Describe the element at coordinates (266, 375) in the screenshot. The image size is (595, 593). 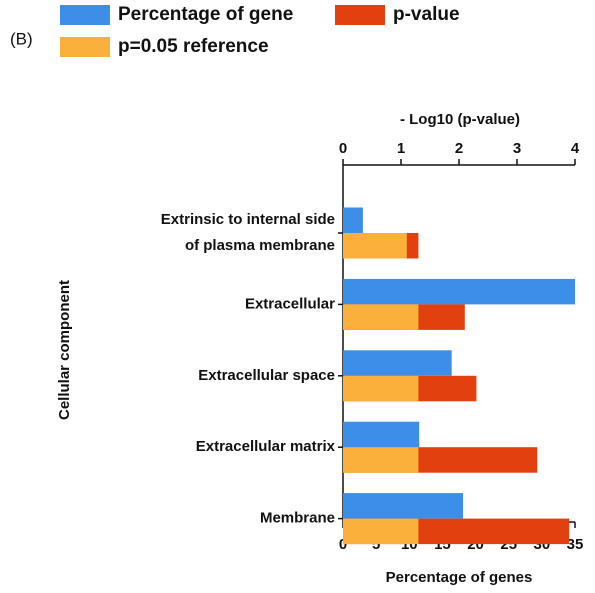
I see `y-tick-label: Extracellular space` at that location.